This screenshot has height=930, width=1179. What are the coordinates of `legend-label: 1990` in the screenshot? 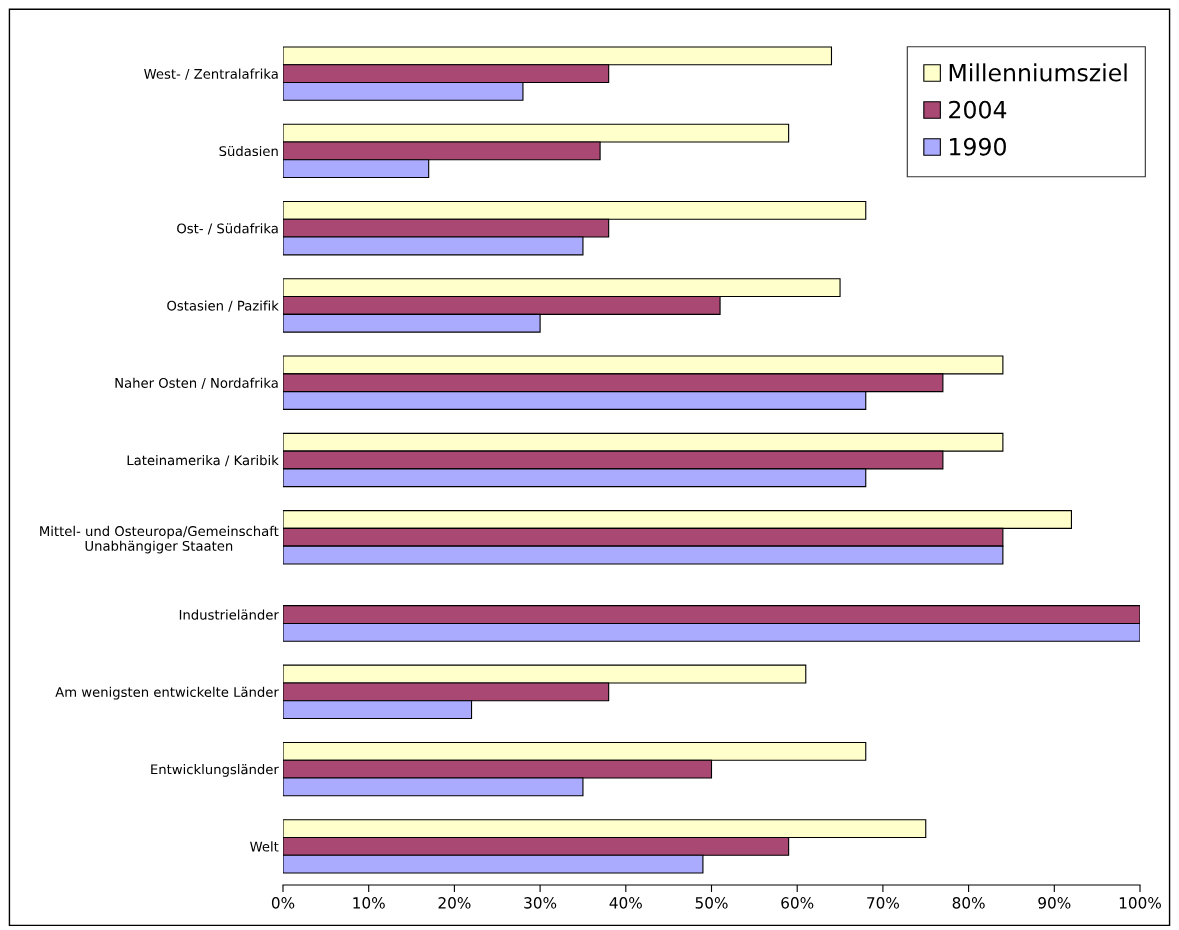 It's located at (978, 146).